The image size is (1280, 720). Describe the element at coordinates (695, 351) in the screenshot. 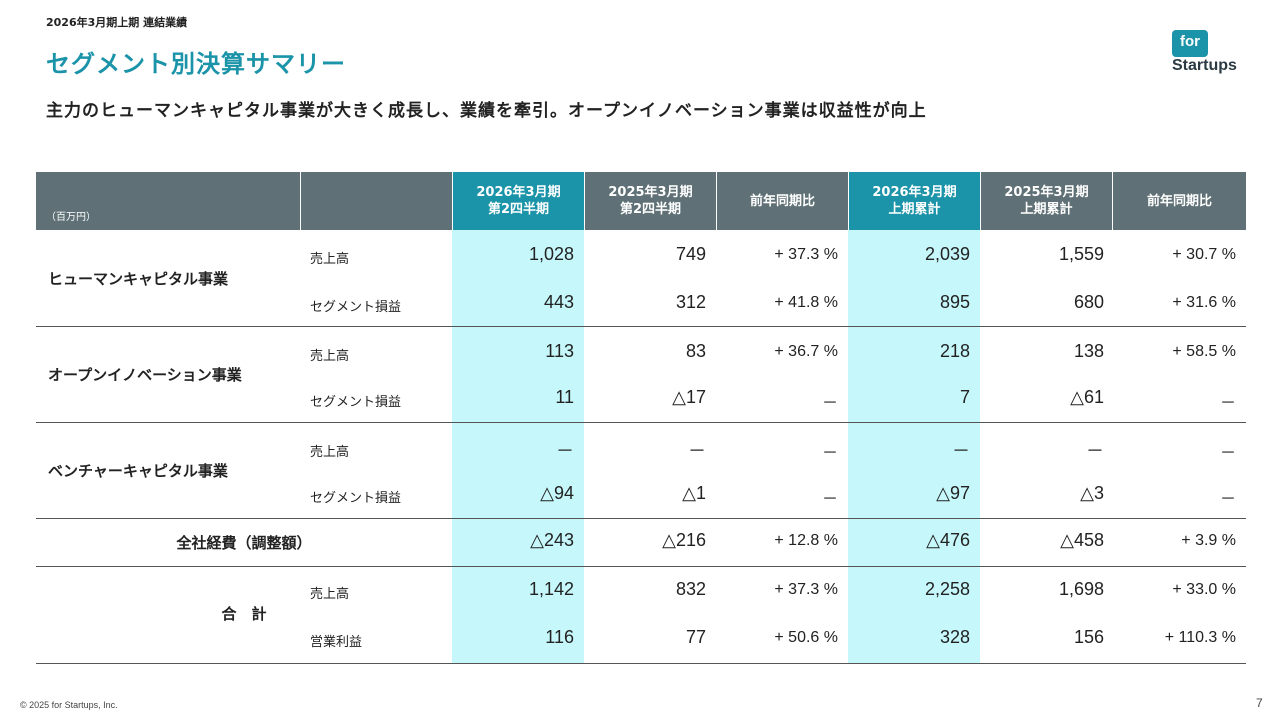

I see `cell-value: 83` at that location.